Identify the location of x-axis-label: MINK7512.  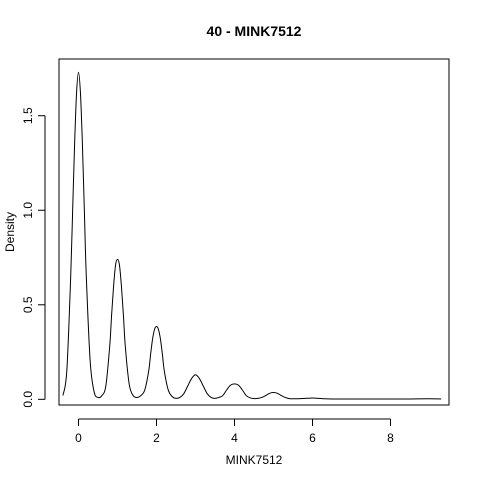
(254, 460).